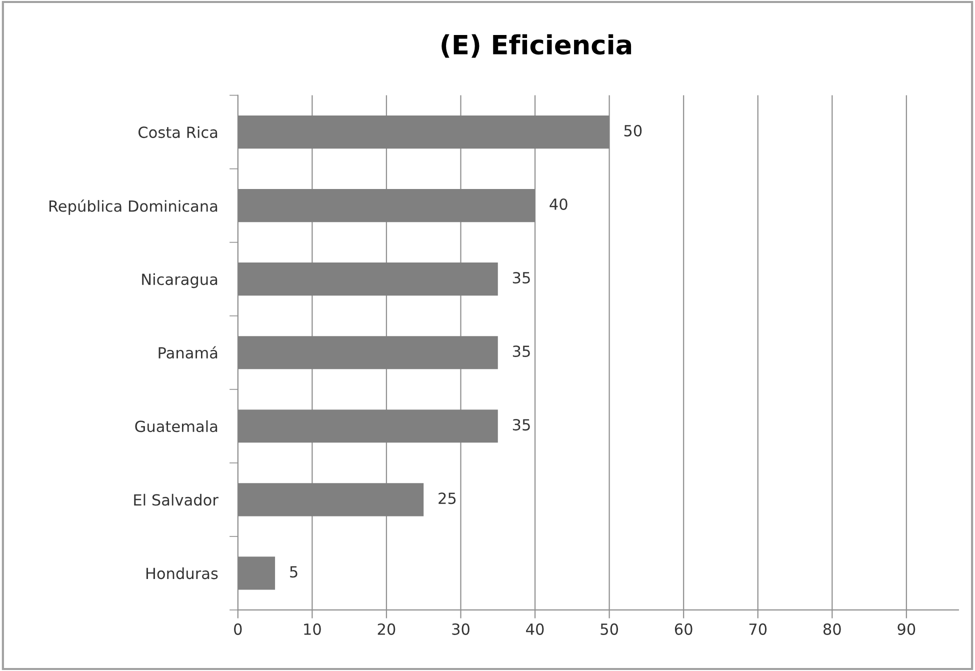 This screenshot has height=671, width=975. I want to click on y-tick-label: Honduras, so click(182, 573).